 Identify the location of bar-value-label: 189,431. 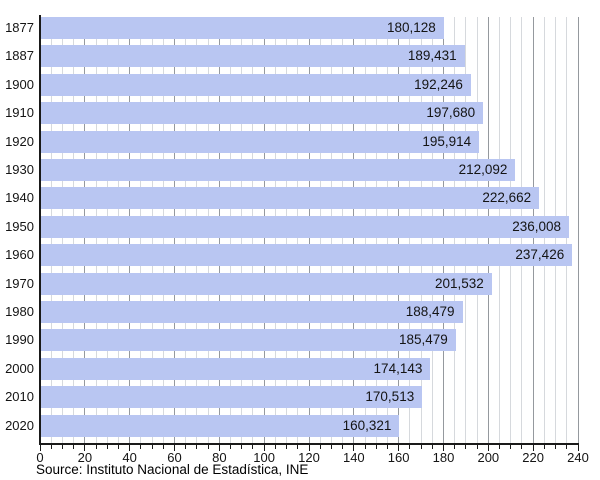
(432, 56).